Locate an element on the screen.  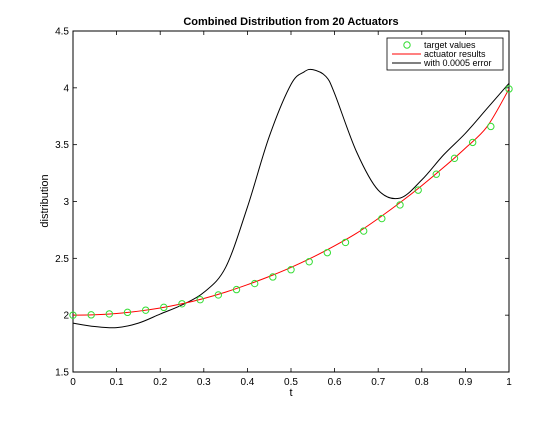
x-tick-label: 0.4 is located at coordinates (247, 382).